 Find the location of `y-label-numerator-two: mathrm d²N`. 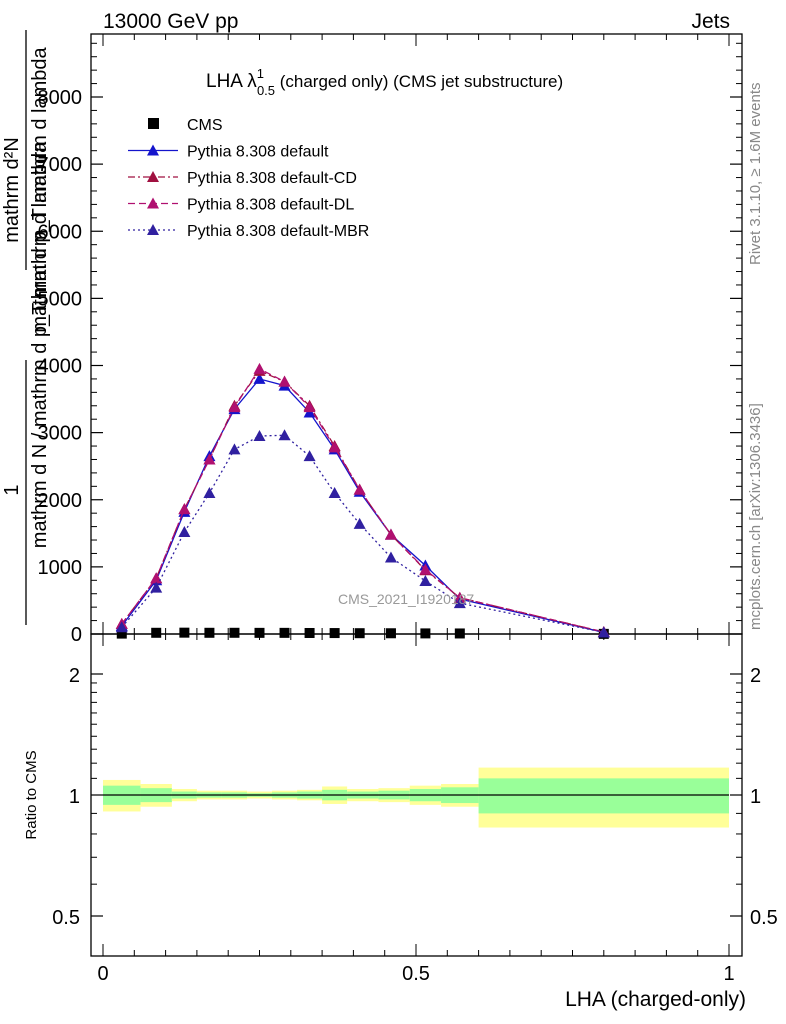

y-label-numerator-two: mathrm d²N is located at coordinates (12, 190).